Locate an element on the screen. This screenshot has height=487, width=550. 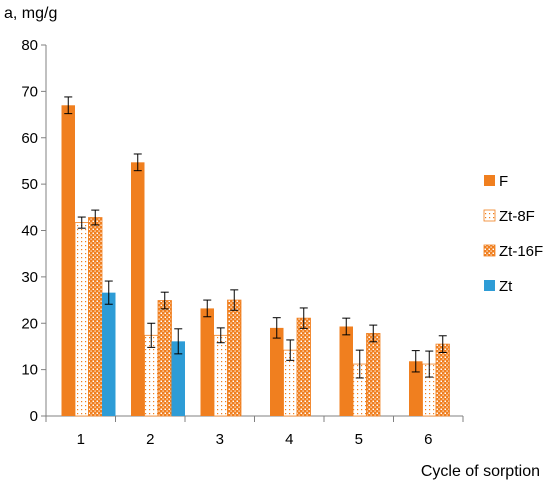
legend-label-zt-16f: Zt-16F is located at coordinates (521, 251).